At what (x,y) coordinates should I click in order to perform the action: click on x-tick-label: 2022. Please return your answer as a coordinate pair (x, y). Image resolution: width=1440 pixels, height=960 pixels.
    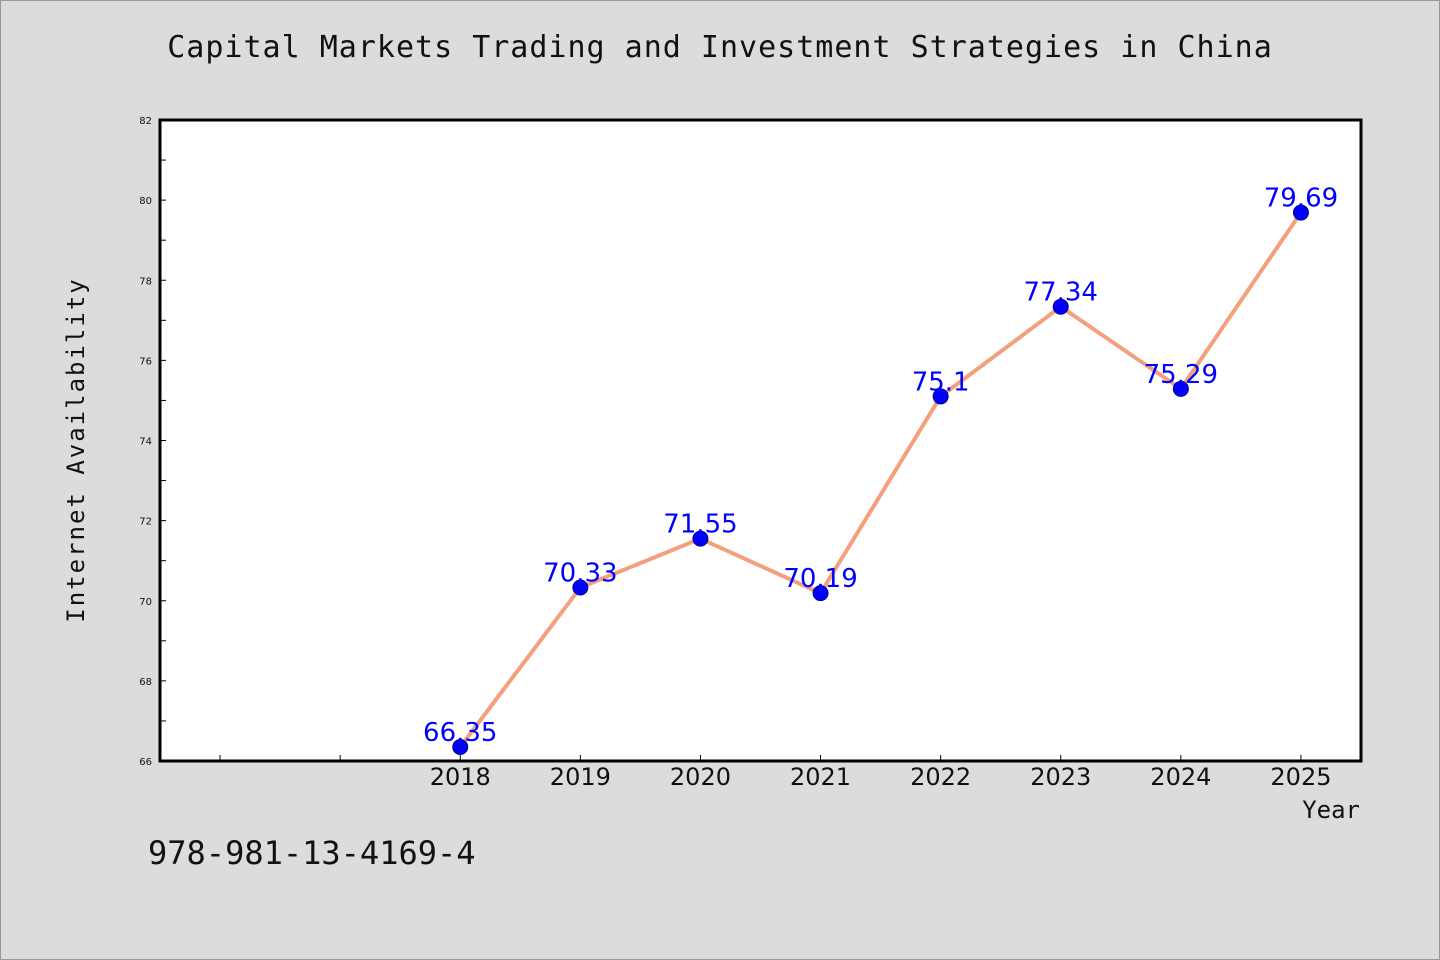
    Looking at the image, I should click on (940, 777).